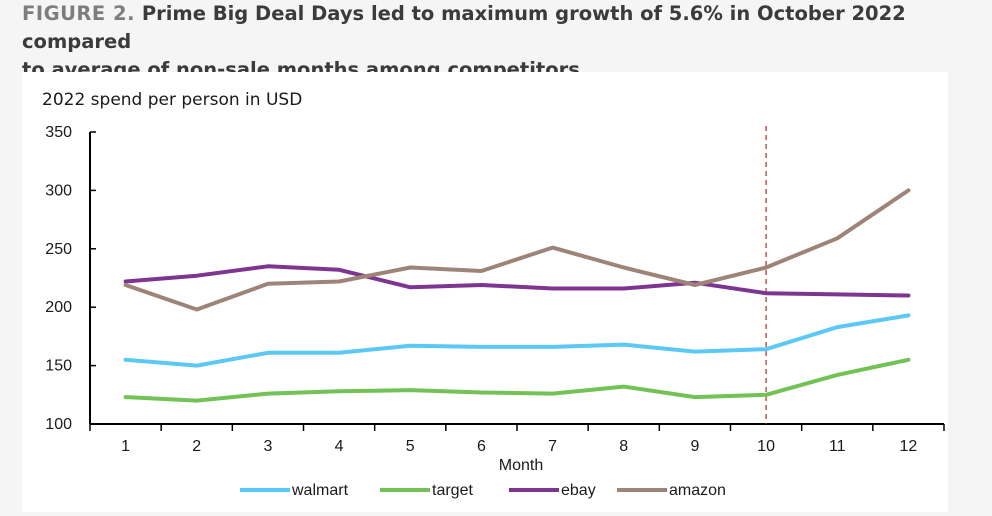 The height and width of the screenshot is (516, 992). I want to click on series-line-walmart, so click(517, 340).